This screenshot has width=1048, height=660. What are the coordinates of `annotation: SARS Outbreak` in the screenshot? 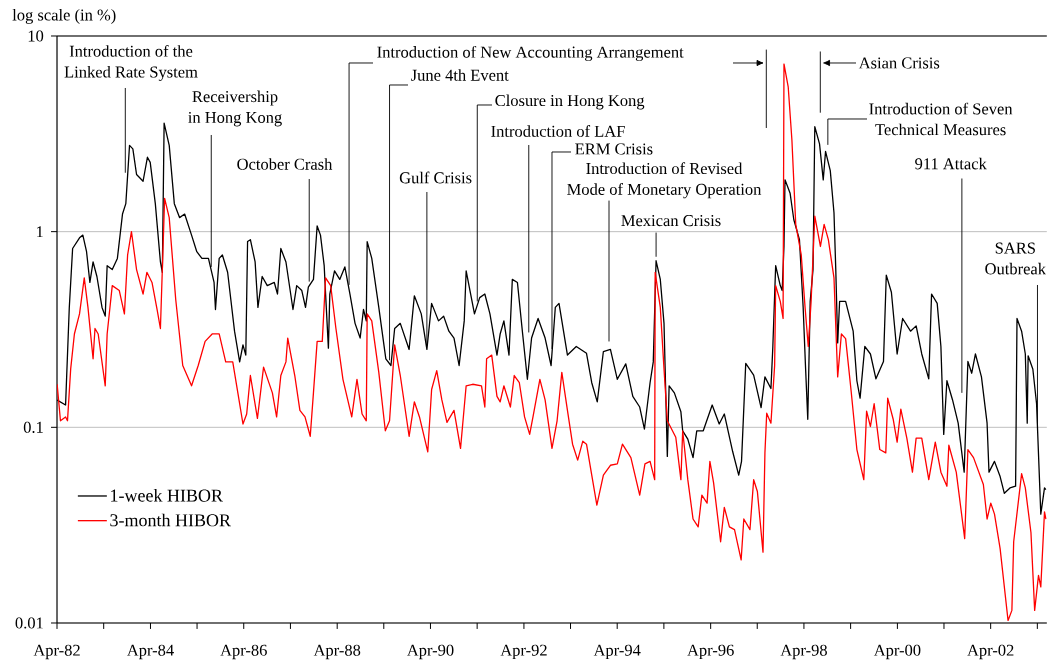 It's located at (1016, 258).